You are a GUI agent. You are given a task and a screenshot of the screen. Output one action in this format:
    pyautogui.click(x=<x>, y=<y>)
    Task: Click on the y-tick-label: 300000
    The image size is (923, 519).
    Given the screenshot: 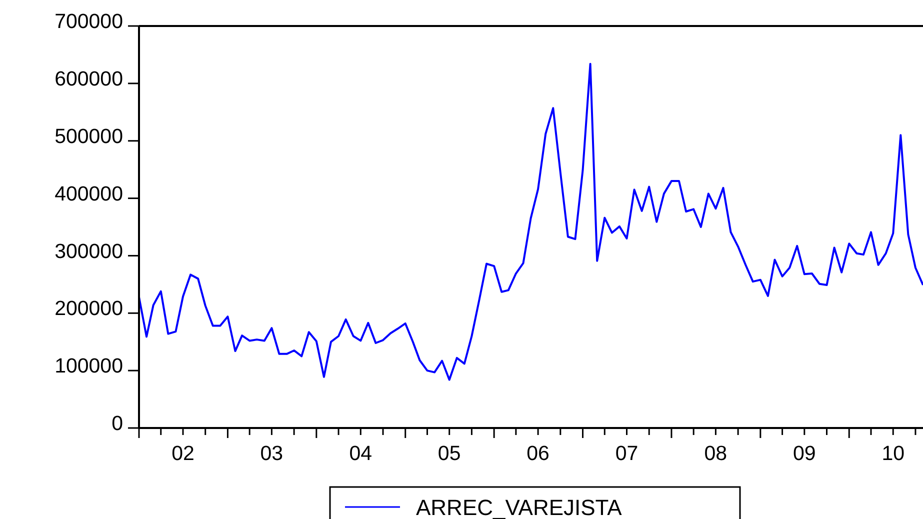 What is the action you would take?
    pyautogui.click(x=88, y=251)
    